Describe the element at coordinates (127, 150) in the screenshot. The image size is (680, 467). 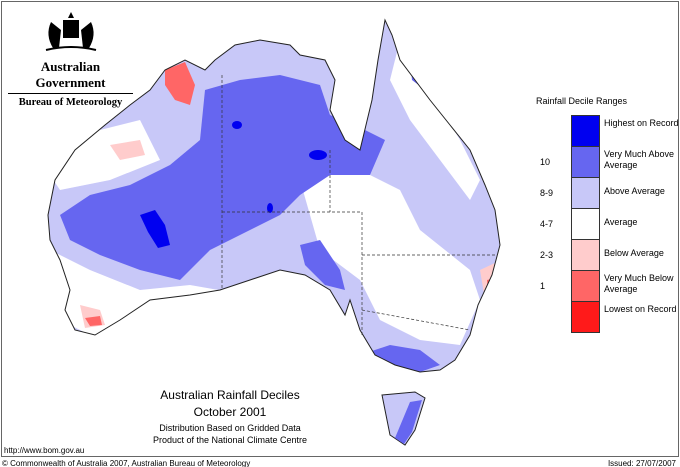
I see `below-average-pilbara` at that location.